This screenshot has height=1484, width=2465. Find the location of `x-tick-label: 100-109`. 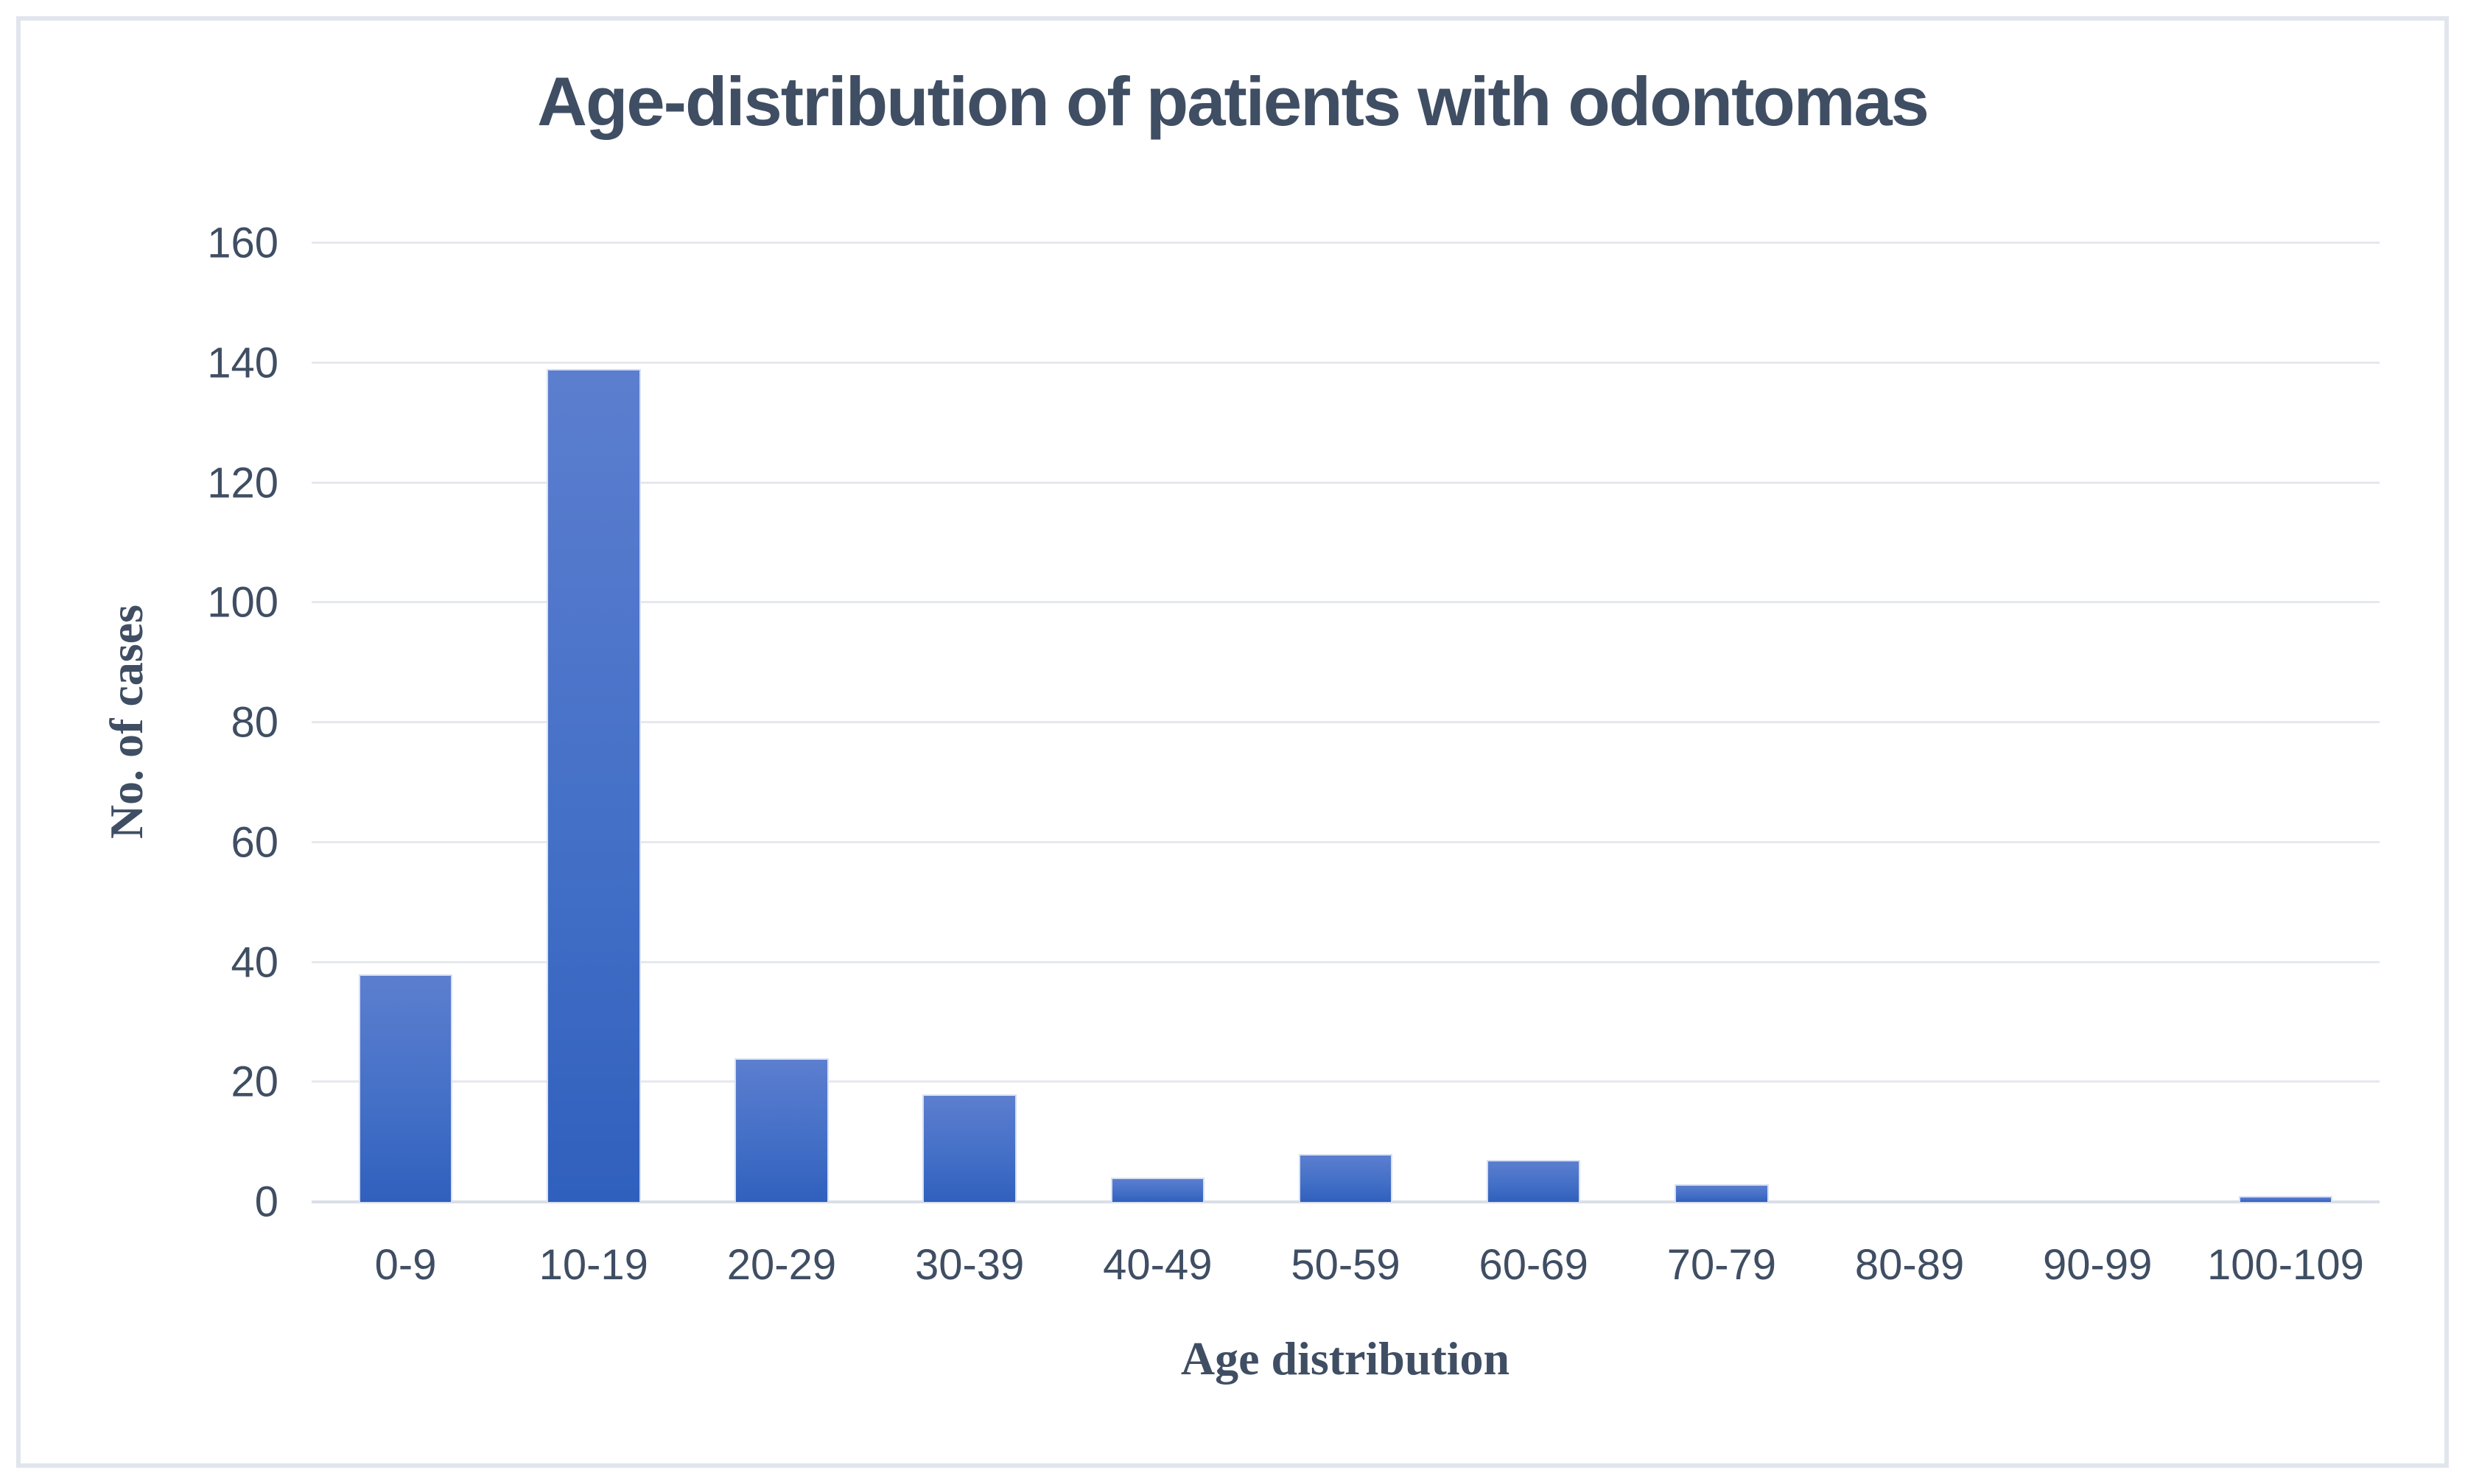

x-tick-label: 100-109 is located at coordinates (2285, 1265).